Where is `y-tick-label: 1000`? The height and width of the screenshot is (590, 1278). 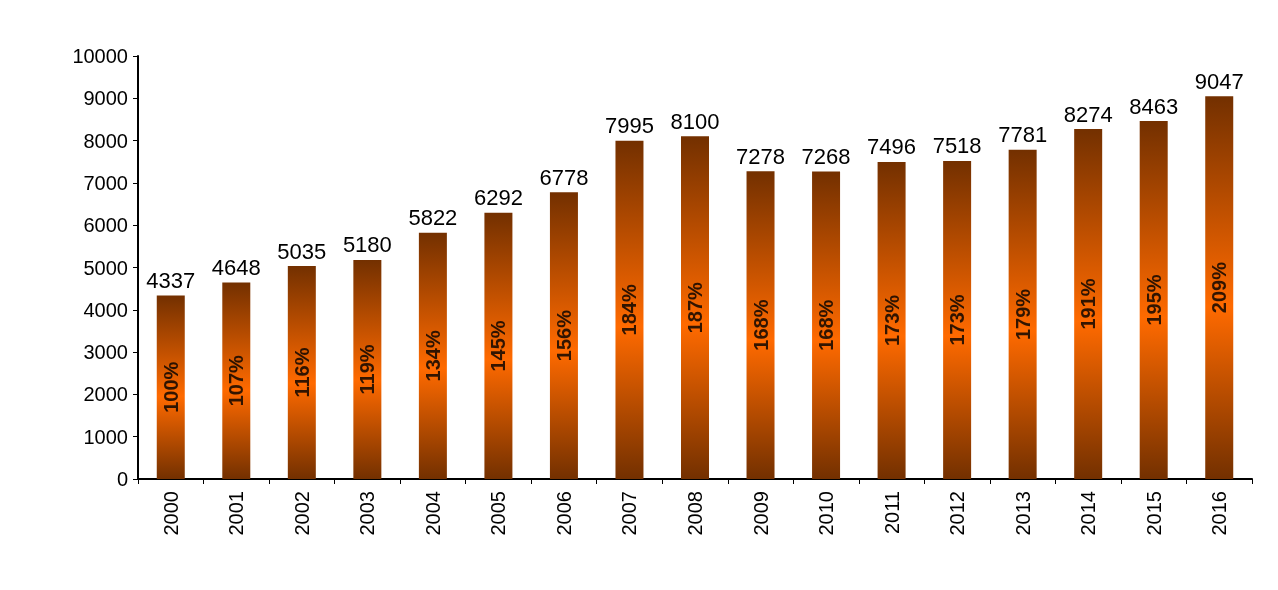 y-tick-label: 1000 is located at coordinates (105, 436).